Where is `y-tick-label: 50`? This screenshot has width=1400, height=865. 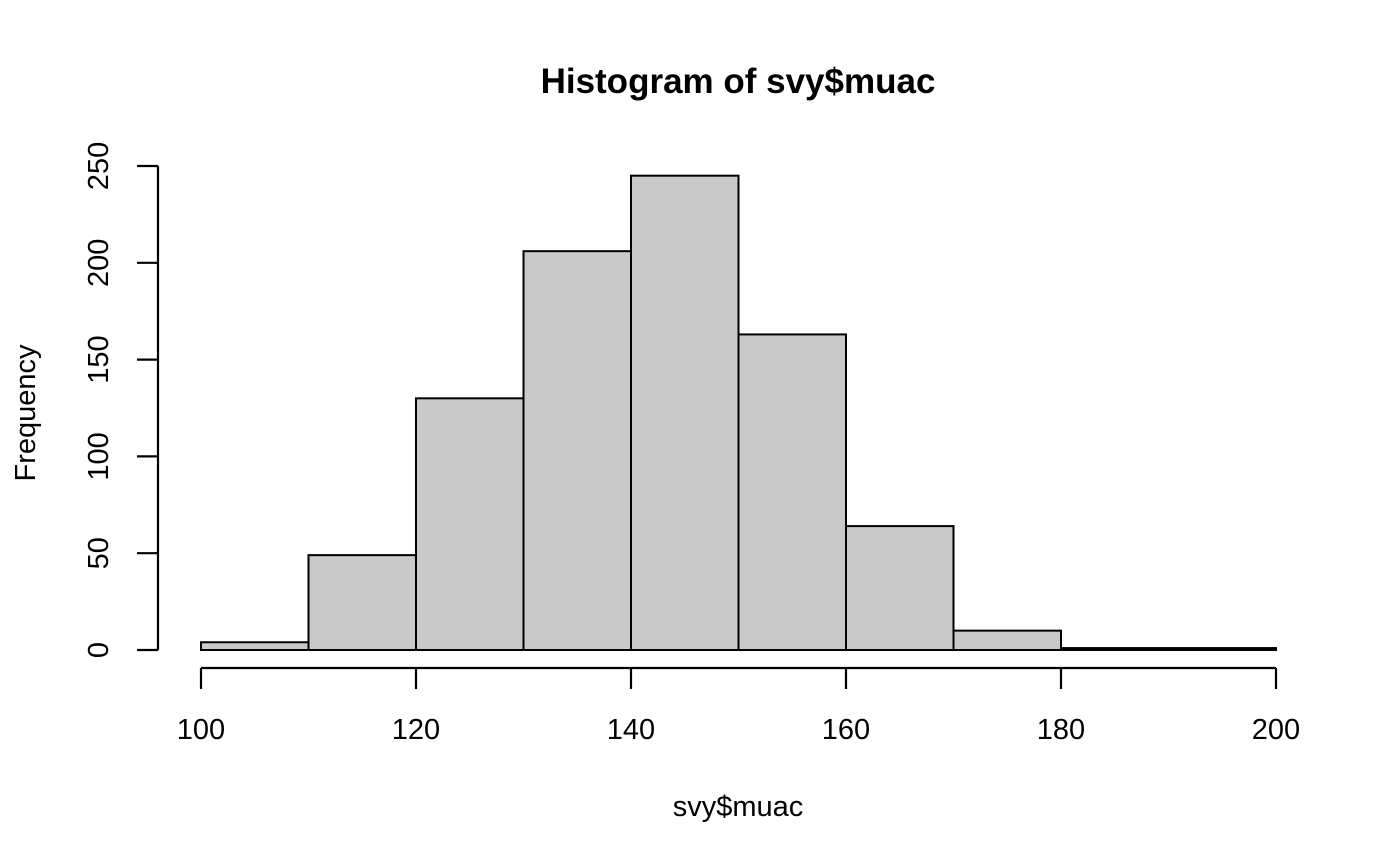
y-tick-label: 50 is located at coordinates (99, 553).